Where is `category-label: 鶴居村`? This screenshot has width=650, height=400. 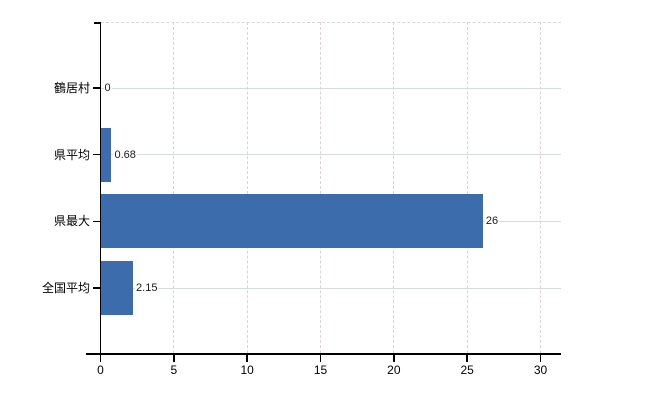 category-label: 鶴居村 is located at coordinates (71, 88).